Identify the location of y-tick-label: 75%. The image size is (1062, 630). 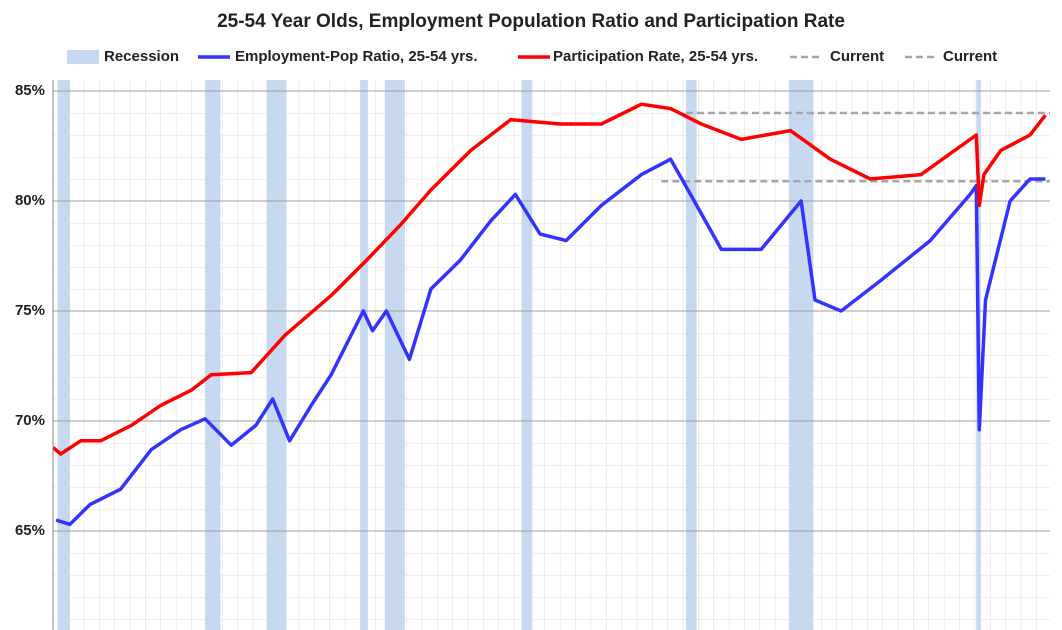
(30, 310).